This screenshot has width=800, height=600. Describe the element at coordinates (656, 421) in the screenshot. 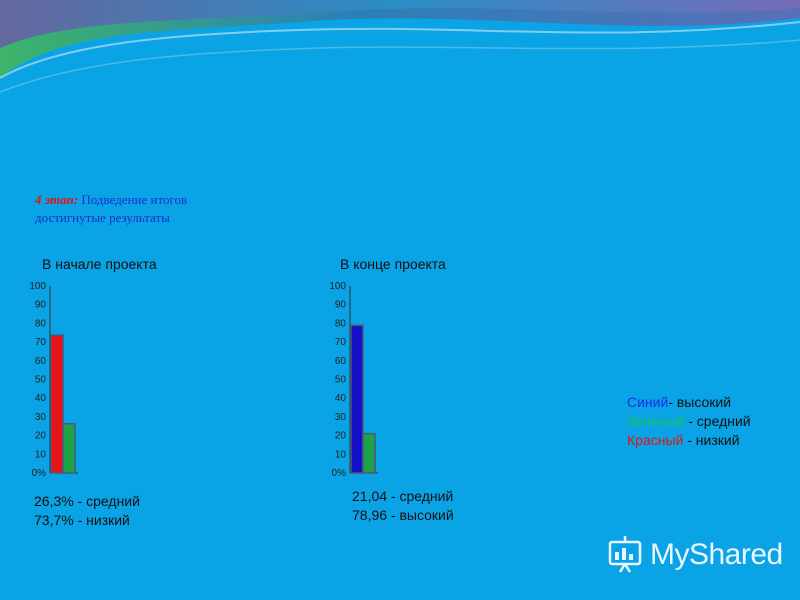

I see `legend-green-word: Зеленый` at that location.